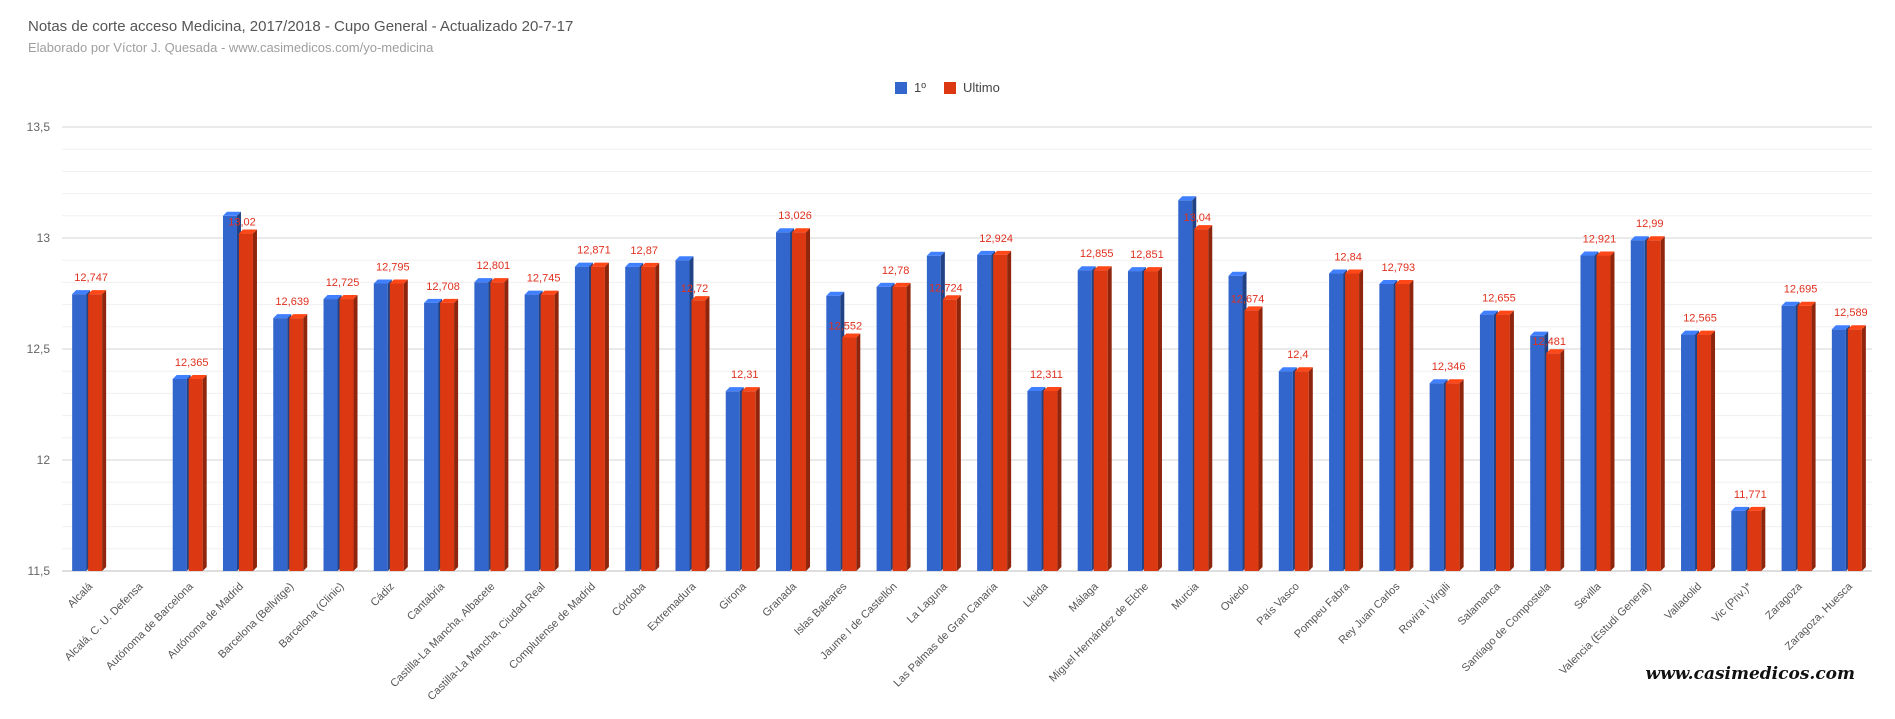 This screenshot has width=1895, height=719. What do you see at coordinates (1588, 596) in the screenshot?
I see `x-tick-label: Sevilla` at bounding box center [1588, 596].